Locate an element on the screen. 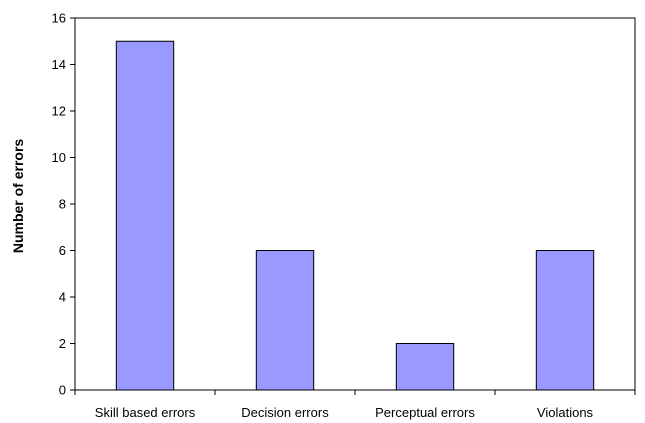 This screenshot has height=423, width=645. y-tick-label: 16 is located at coordinates (59, 18).